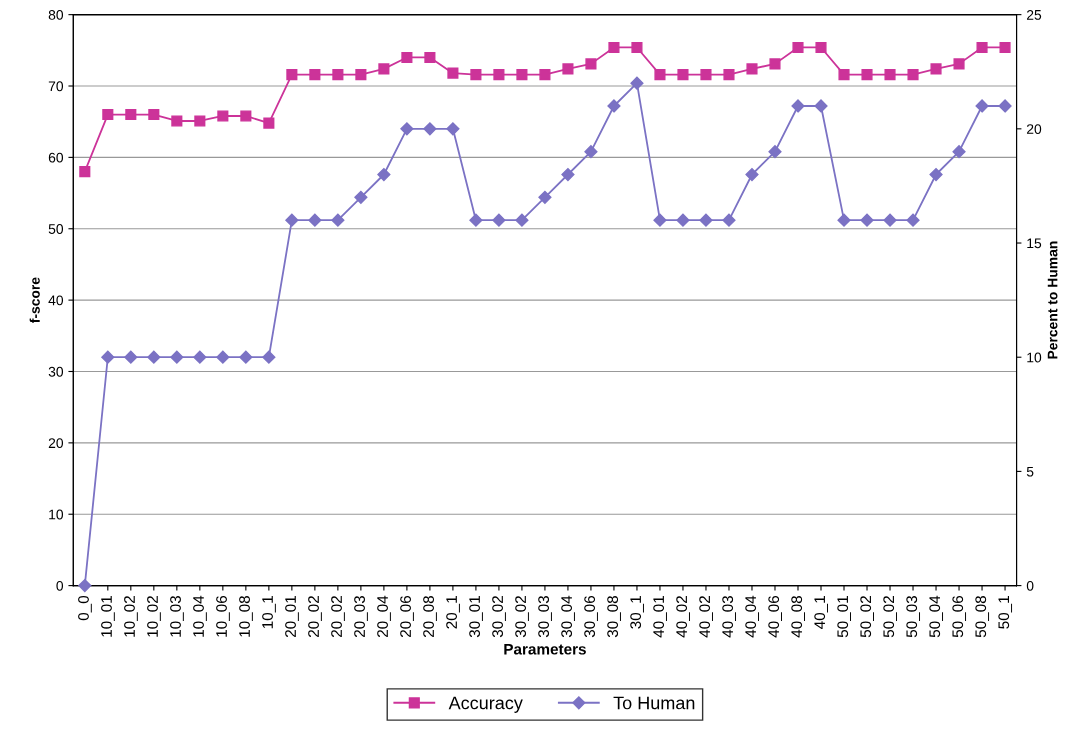 This screenshot has height=732, width=1078. What do you see at coordinates (56, 229) in the screenshot?
I see `y-tick-label: 50` at bounding box center [56, 229].